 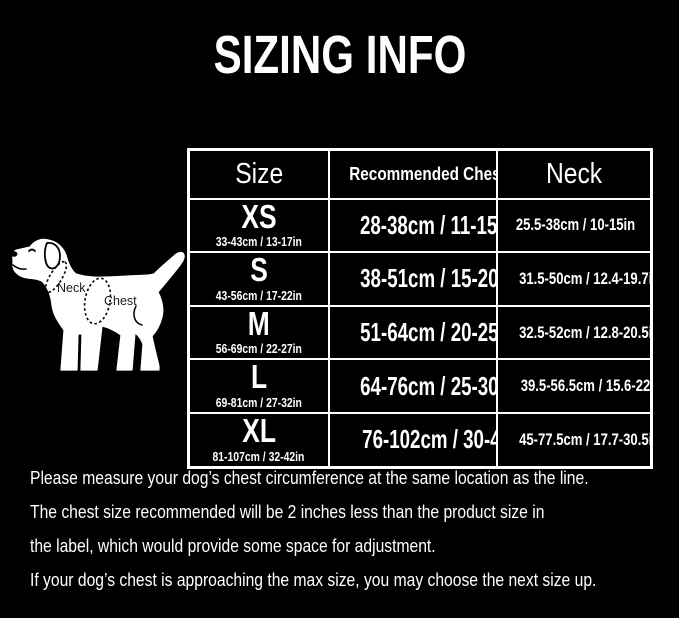 What do you see at coordinates (574, 279) in the screenshot?
I see `neck-cell: 31.5-50cm / 12.4-19.7in` at bounding box center [574, 279].